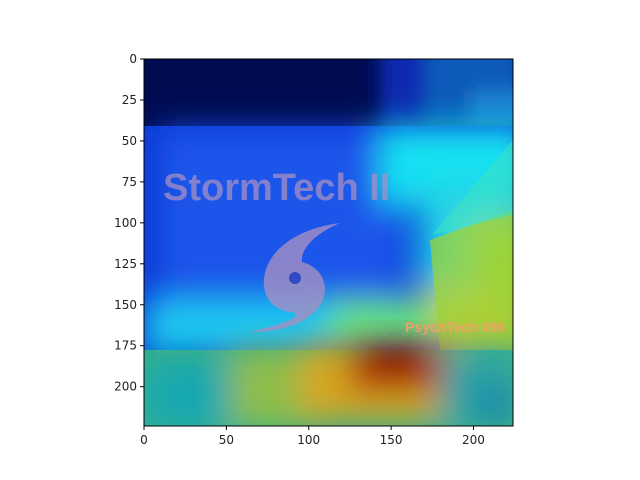  Describe the element at coordinates (226, 440) in the screenshot. I see `x-tick-label: 50` at that location.